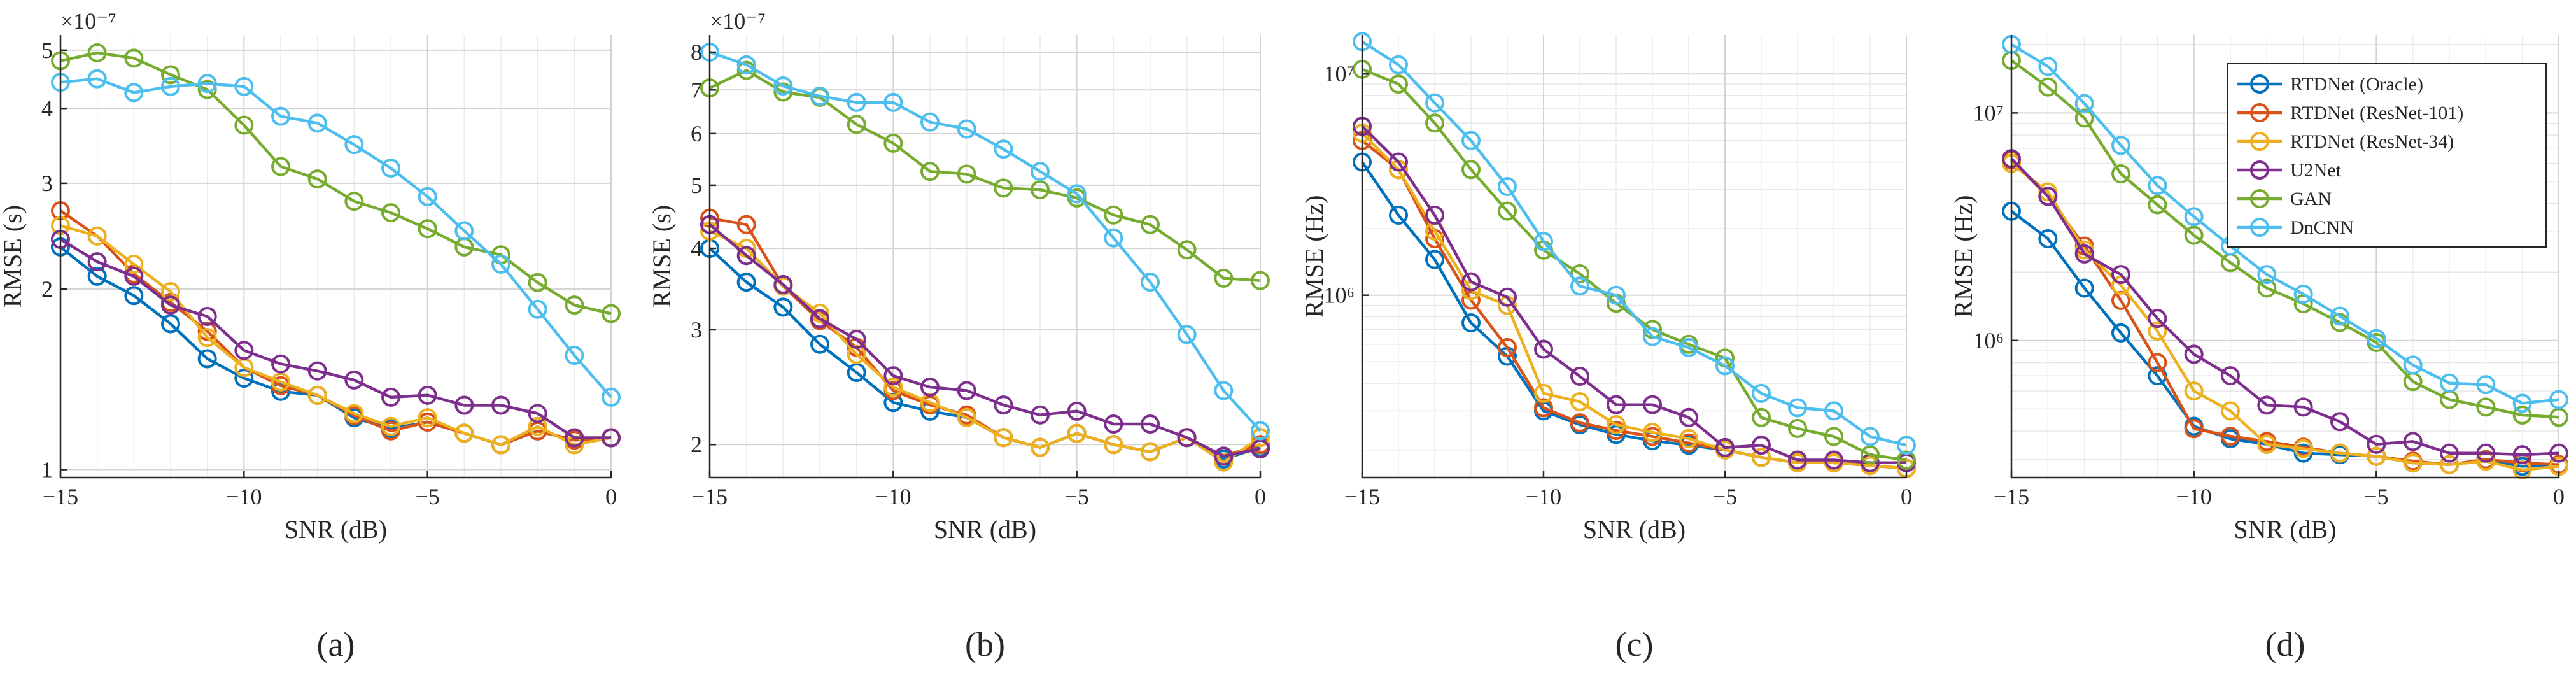  What do you see at coordinates (2012, 496) in the screenshot?
I see `x-tick-label: −15` at bounding box center [2012, 496].